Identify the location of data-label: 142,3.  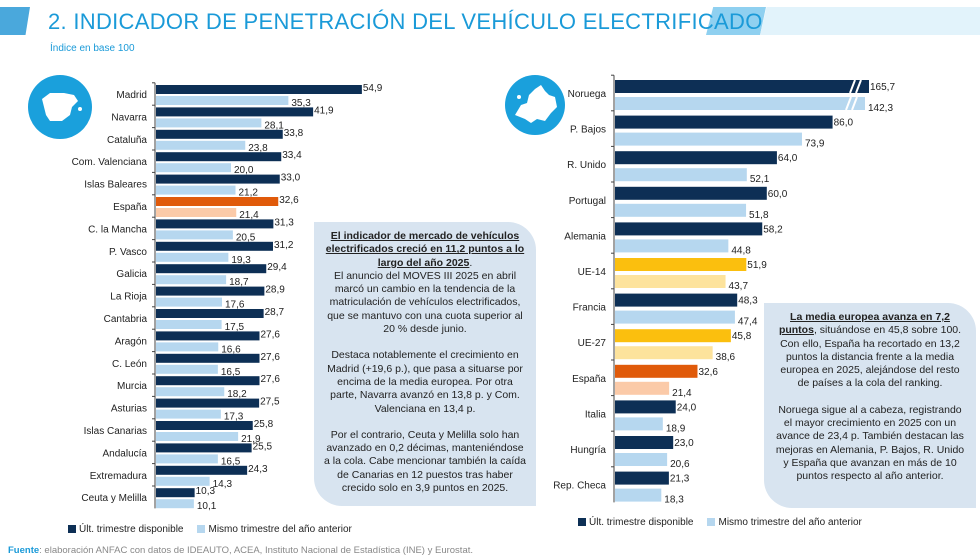
(880, 108).